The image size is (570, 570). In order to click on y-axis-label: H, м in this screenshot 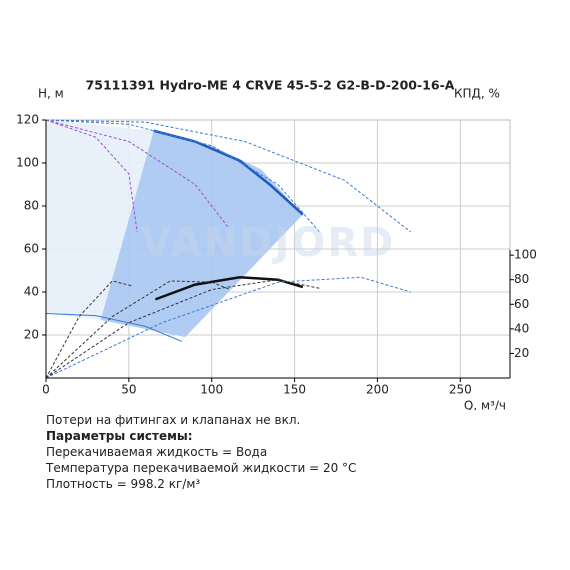, I will do `click(51, 94)`.